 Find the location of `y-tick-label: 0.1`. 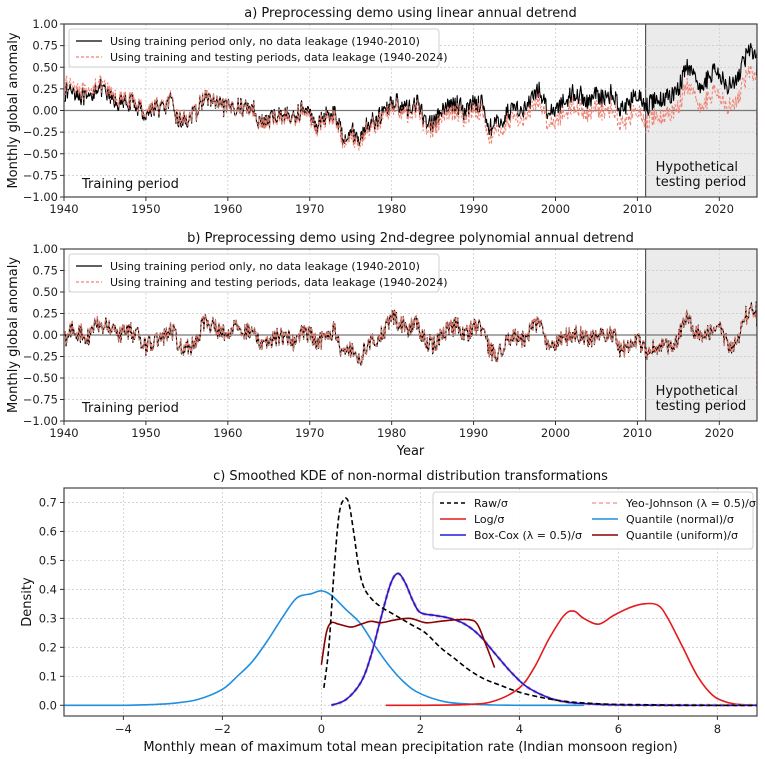

y-tick-label: 0.1 is located at coordinates (48, 676).